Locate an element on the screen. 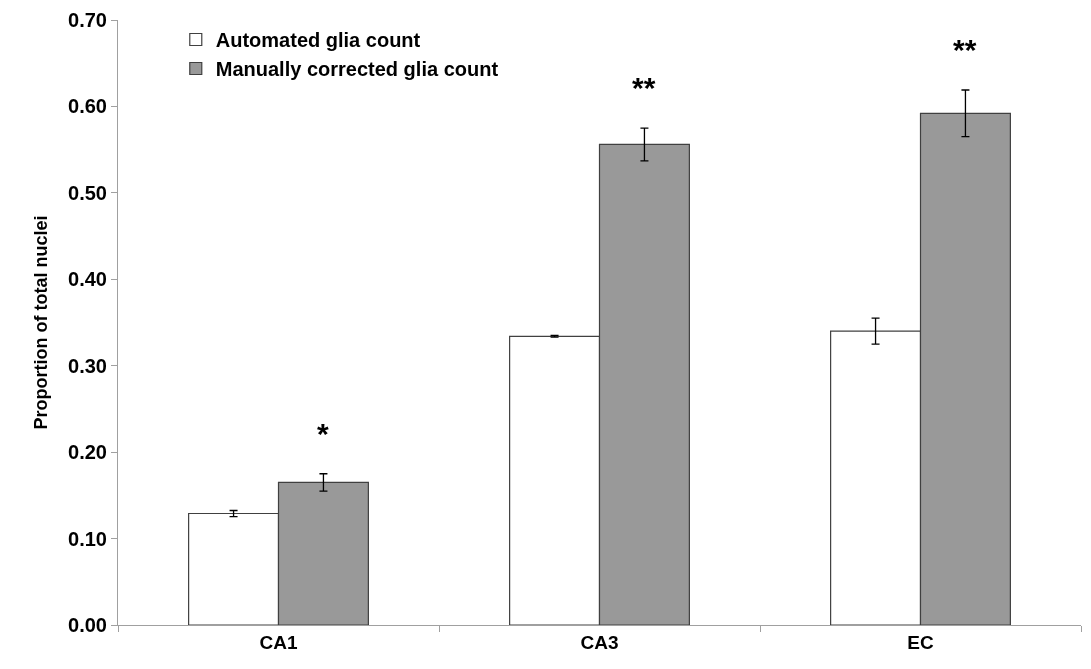  y-tick-label: 0.40 is located at coordinates (87, 279).